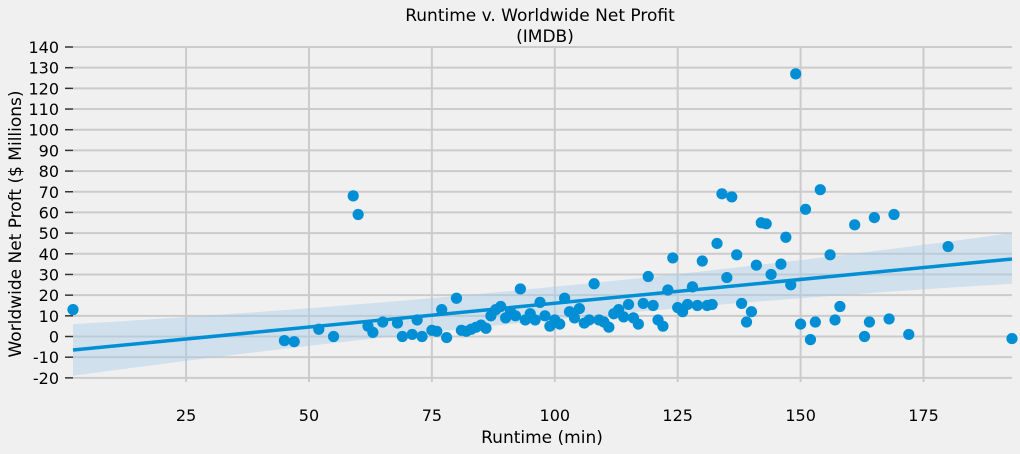 This screenshot has height=454, width=1020. What do you see at coordinates (49, 233) in the screenshot?
I see `y-tick-label: 50` at bounding box center [49, 233].